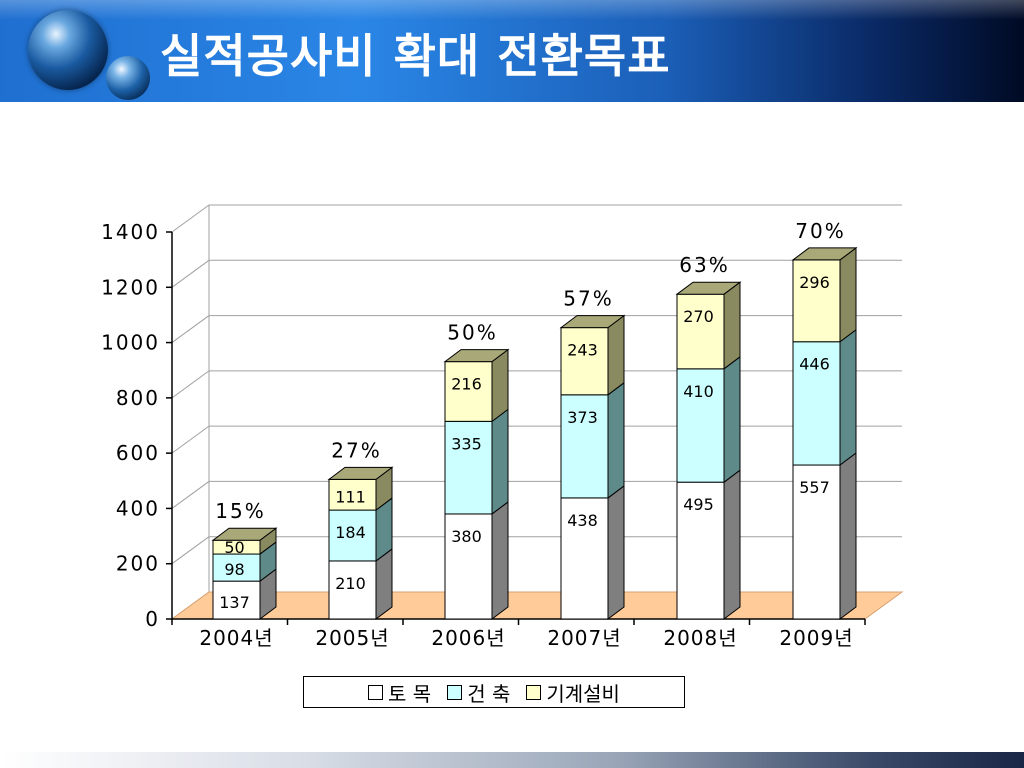 The image size is (1024, 768). I want to click on footer-gradient-bar, so click(512, 760).